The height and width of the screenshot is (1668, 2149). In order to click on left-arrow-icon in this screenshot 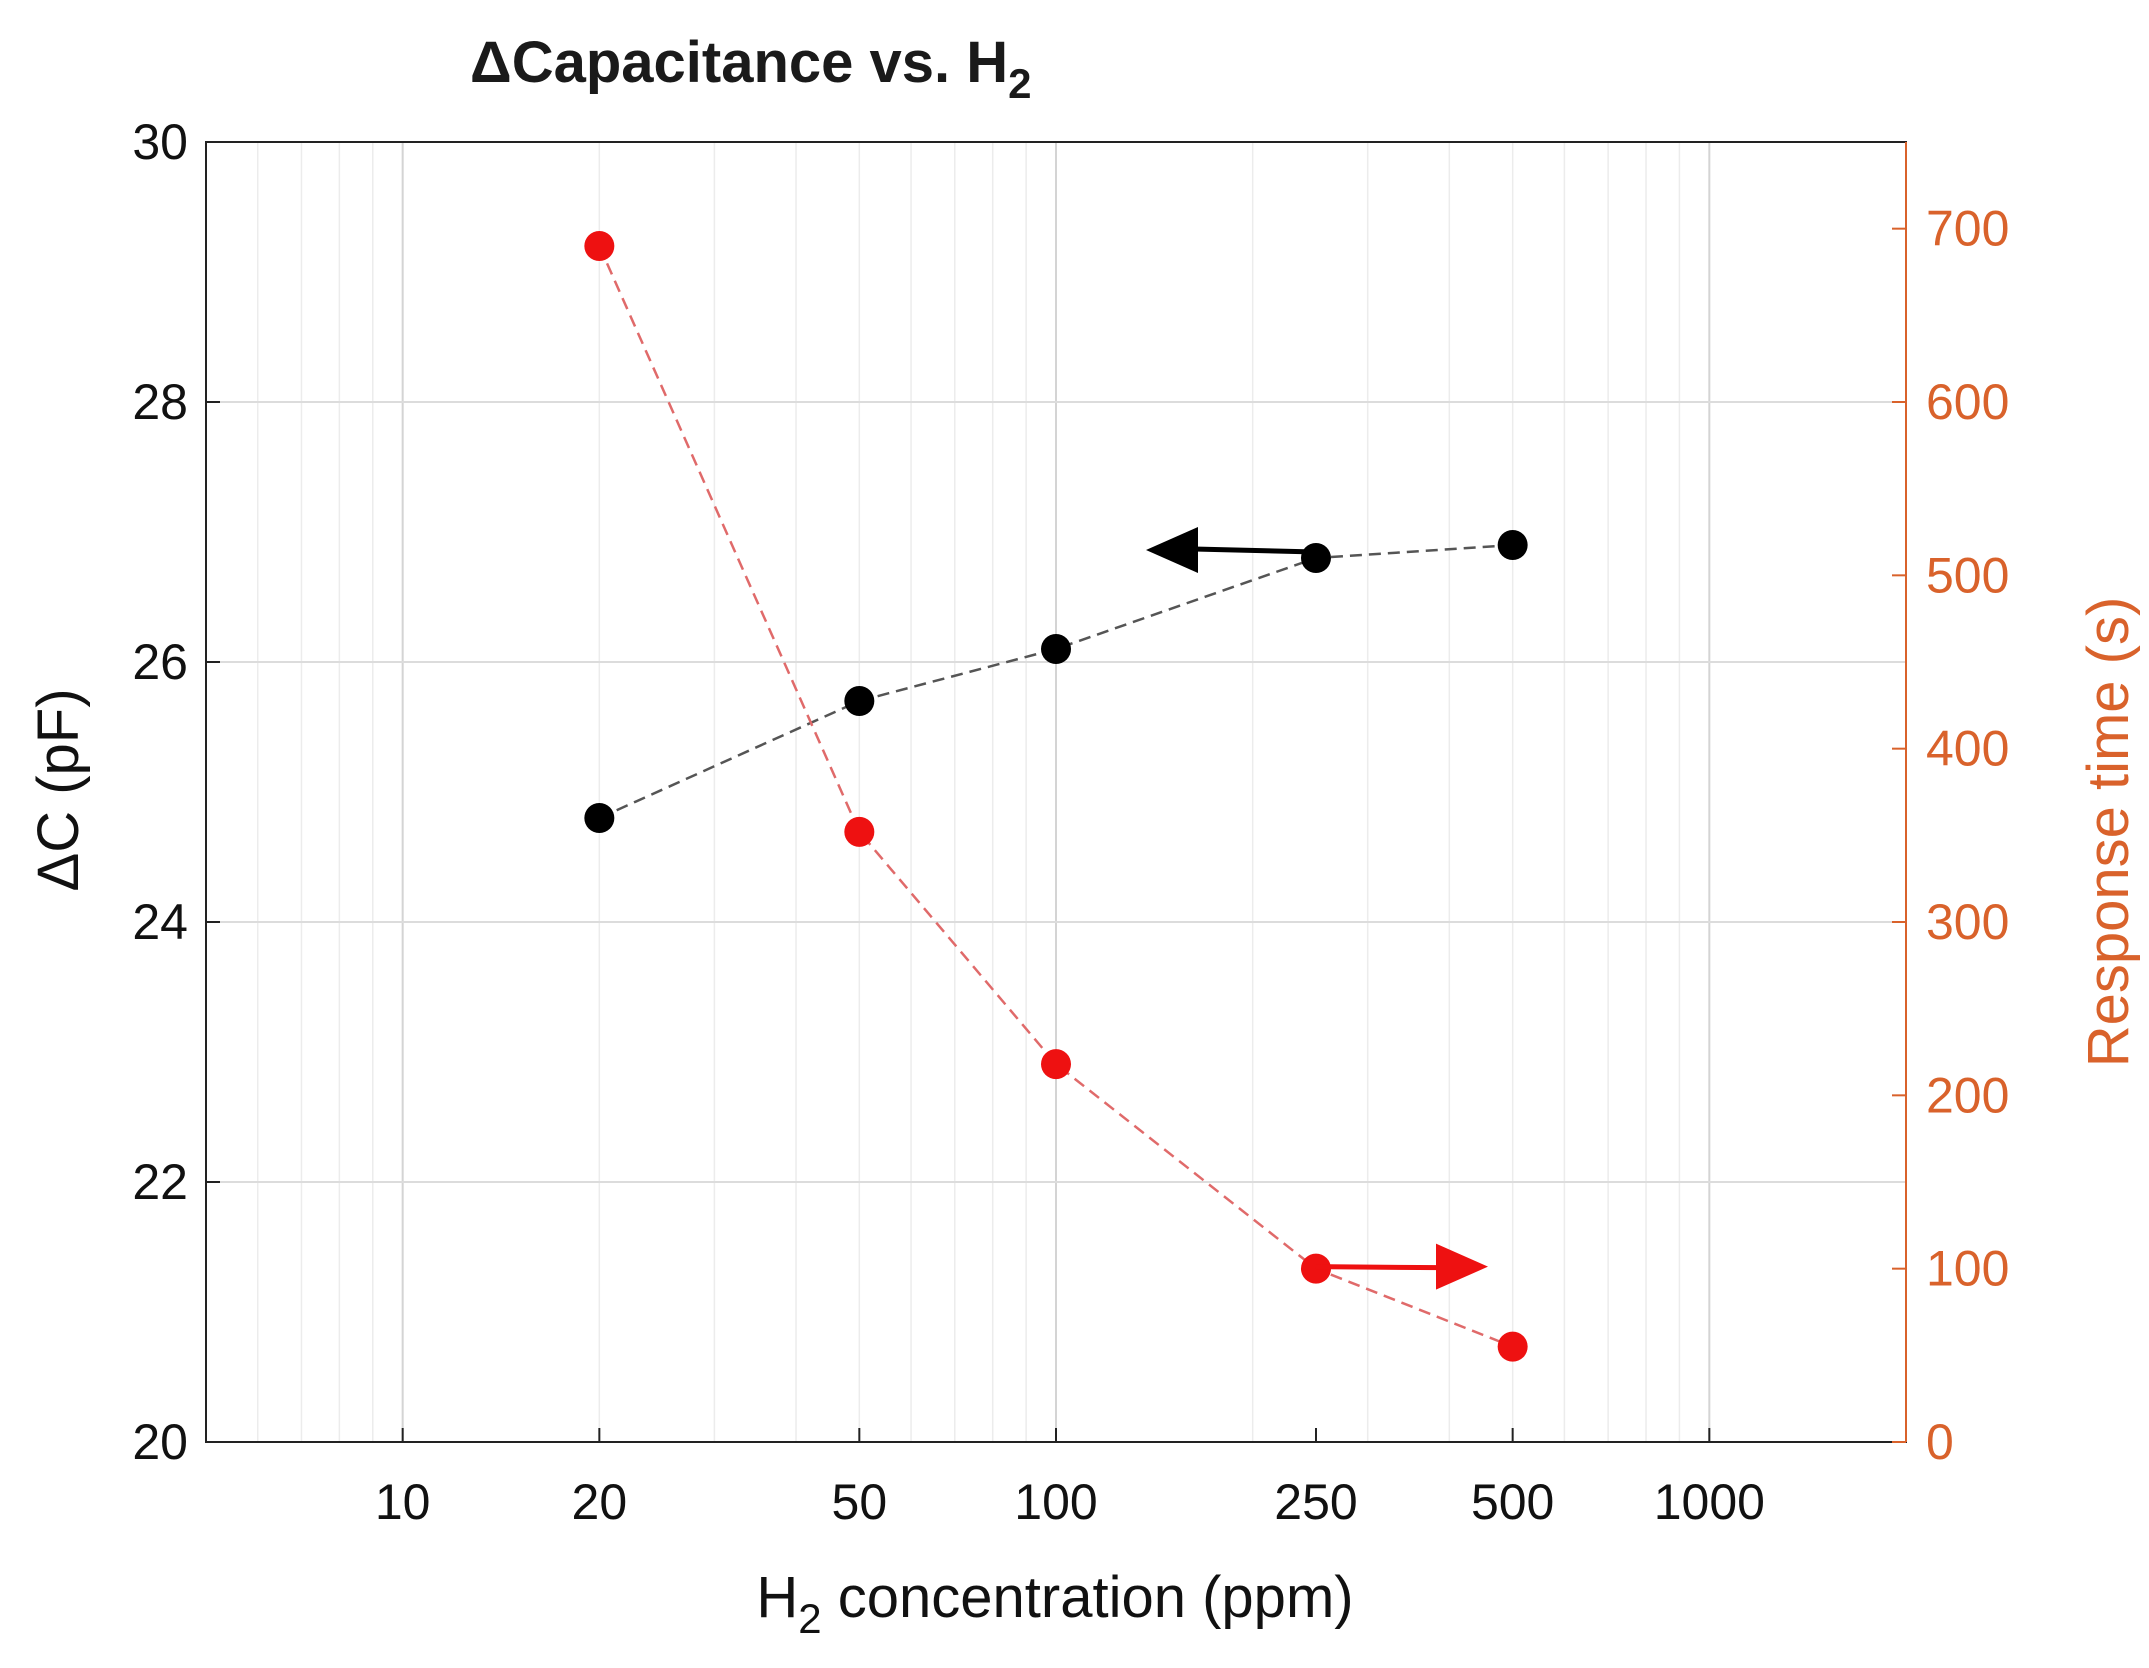, I will do `click(1171, 550)`.